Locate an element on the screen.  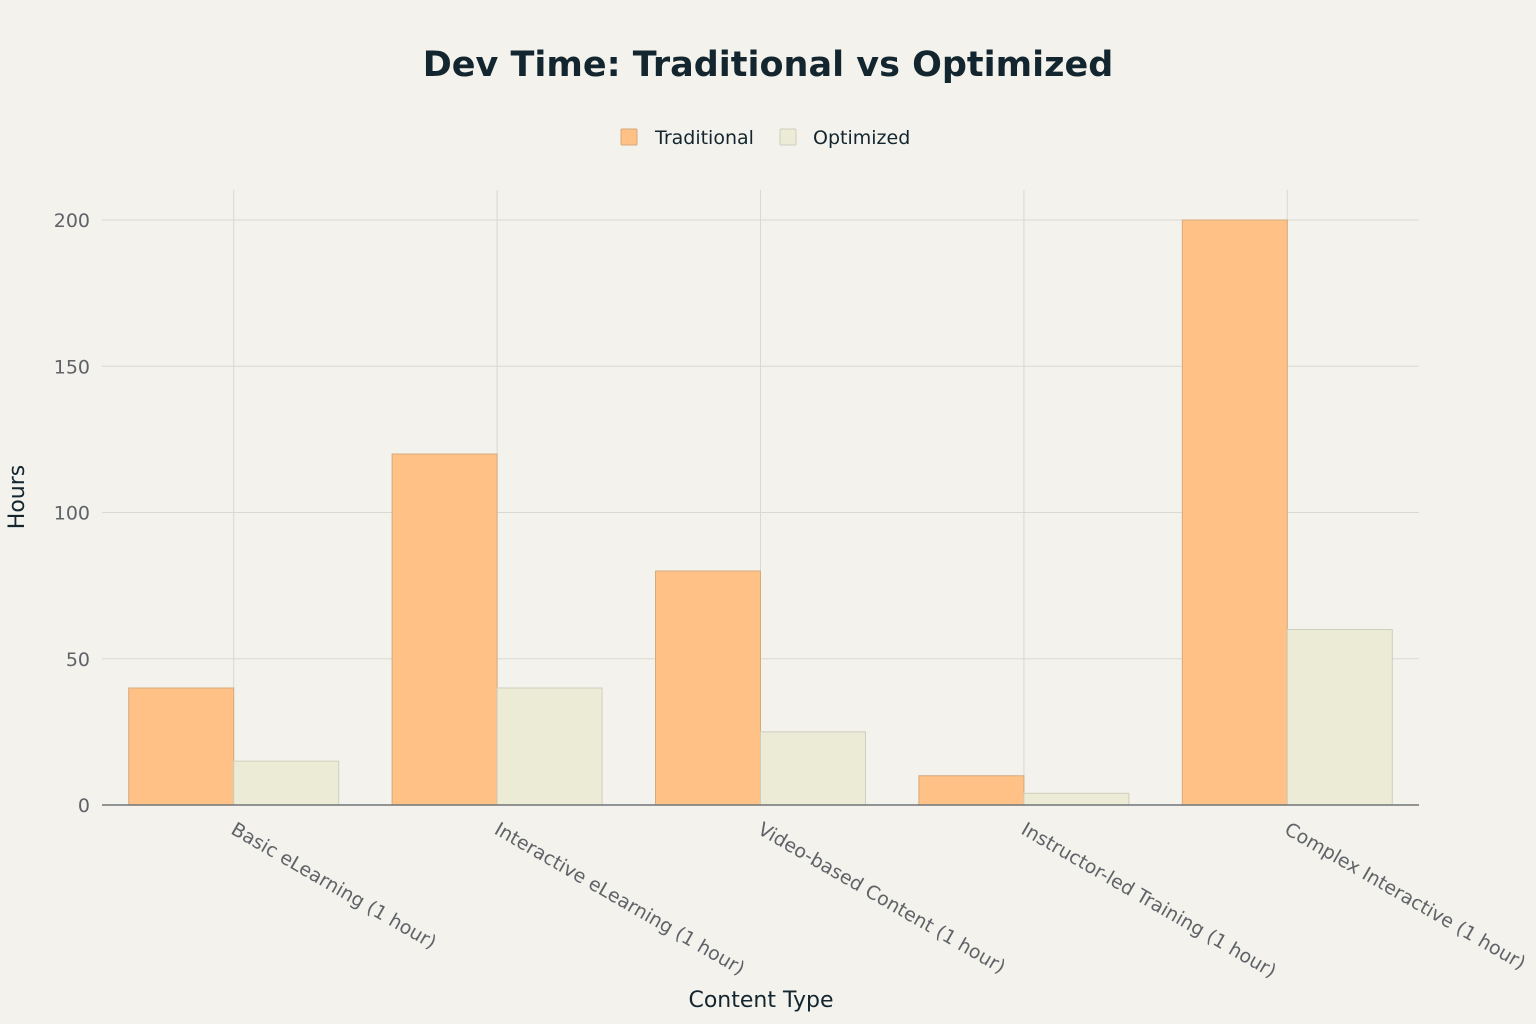
x-tick-label-2: Video-based Content (1 hour) is located at coordinates (881, 898).